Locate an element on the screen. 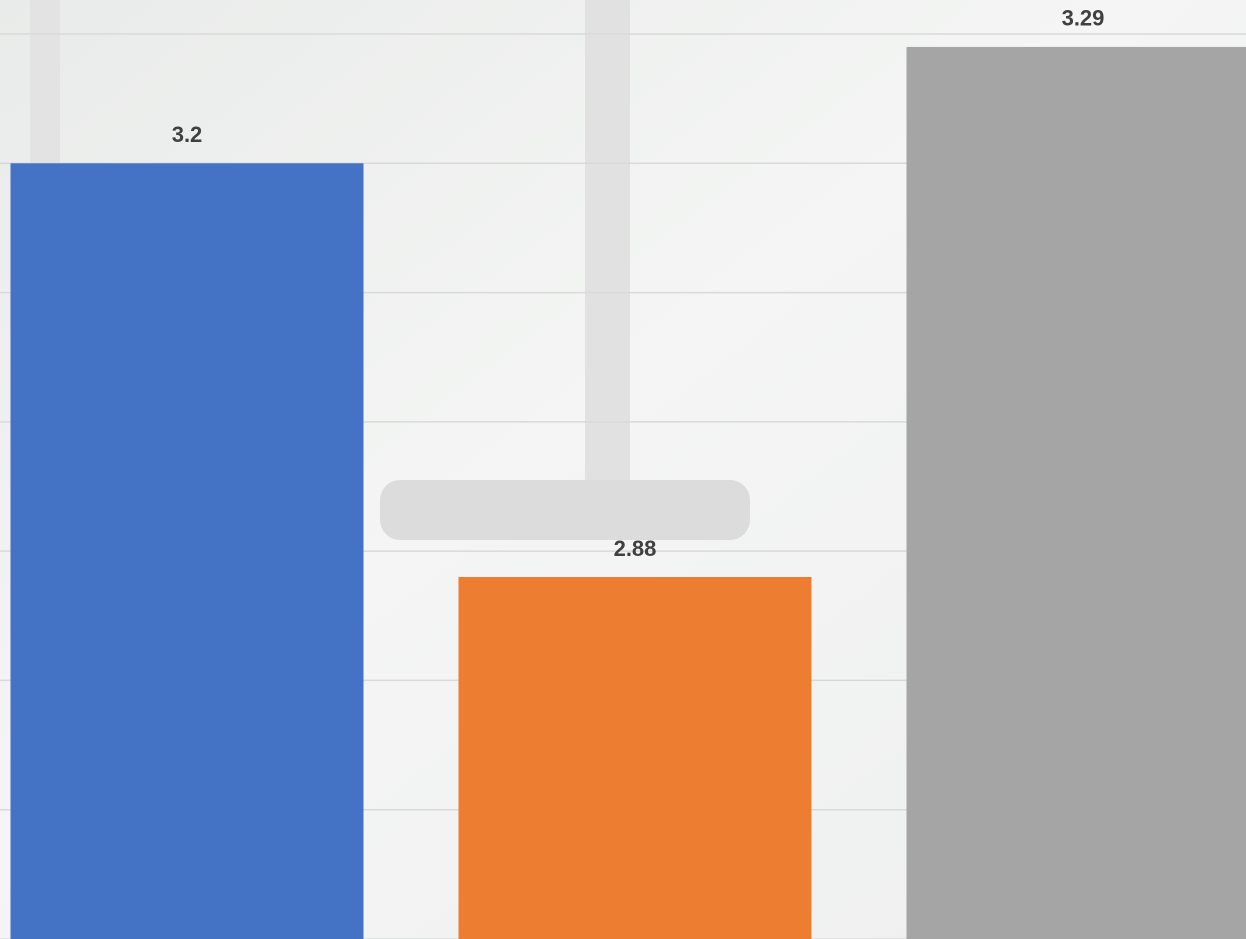  data-label: 2.88 is located at coordinates (635, 548).